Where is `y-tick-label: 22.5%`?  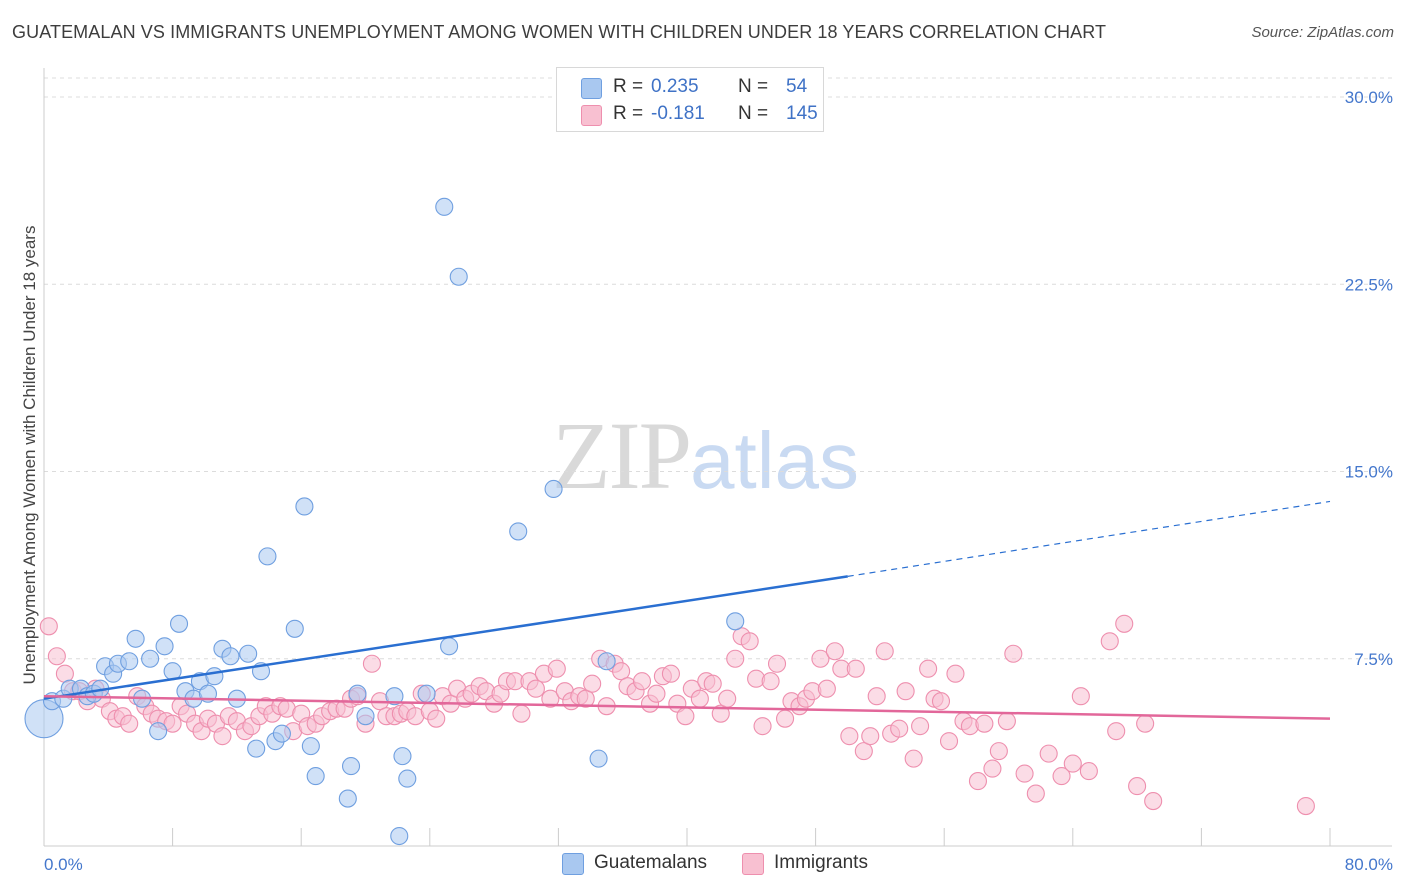 y-tick-label: 22.5% is located at coordinates (1369, 284).